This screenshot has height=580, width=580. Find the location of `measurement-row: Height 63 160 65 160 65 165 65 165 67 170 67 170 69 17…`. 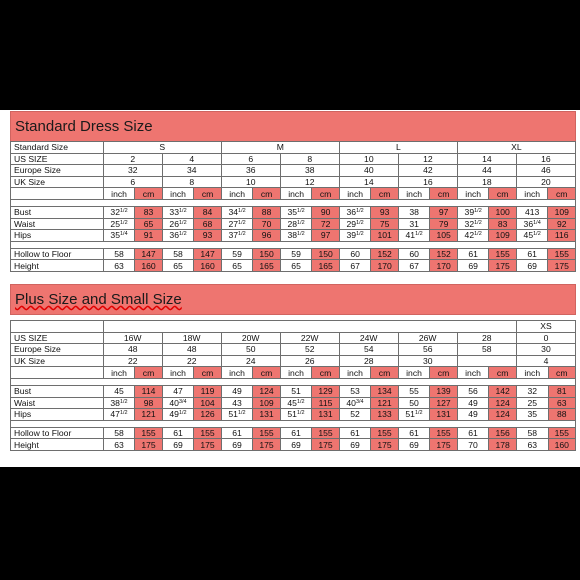

measurement-row: Height 63 160 65 160 65 165 65 165 67 170 67 170 69 17… is located at coordinates (293, 265).